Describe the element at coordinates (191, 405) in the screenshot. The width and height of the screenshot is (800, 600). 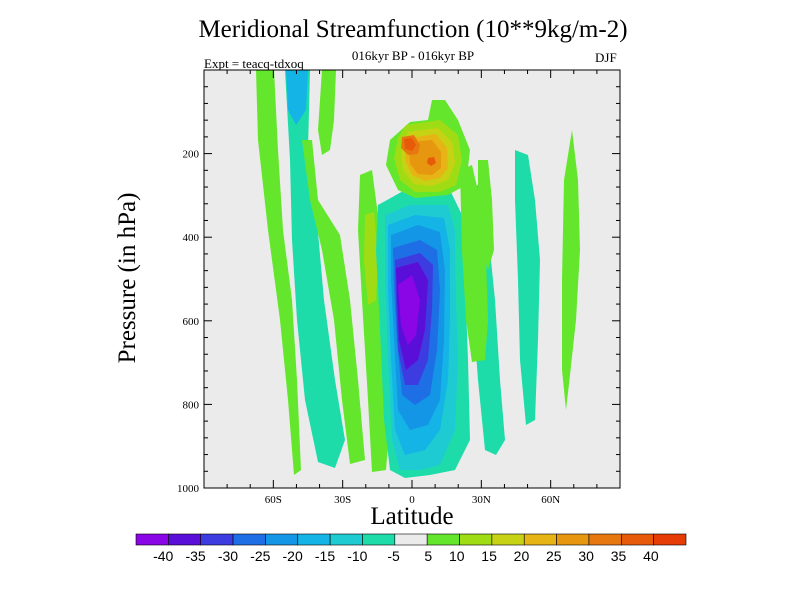
I see `y-tick-label: 800` at that location.